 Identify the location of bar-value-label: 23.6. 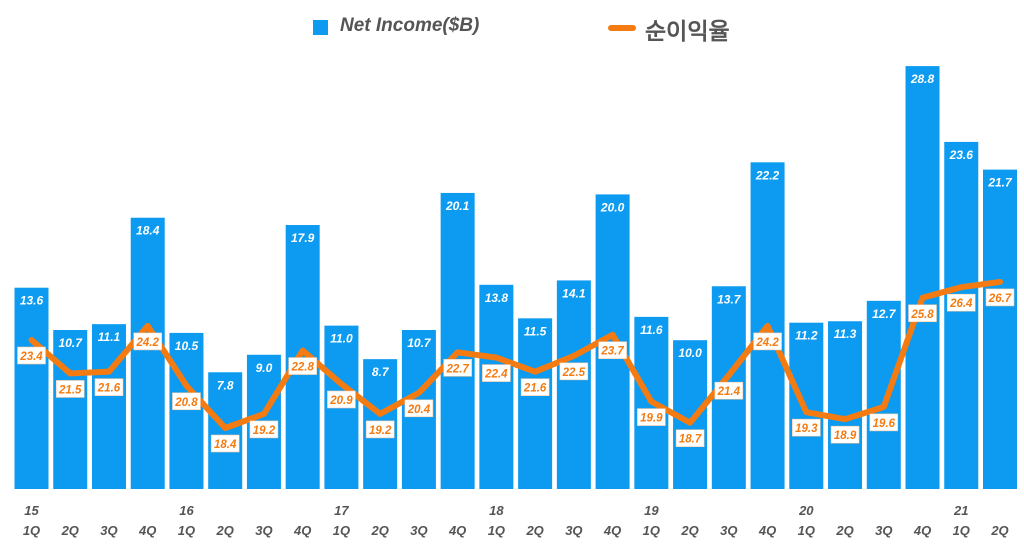
(961, 155).